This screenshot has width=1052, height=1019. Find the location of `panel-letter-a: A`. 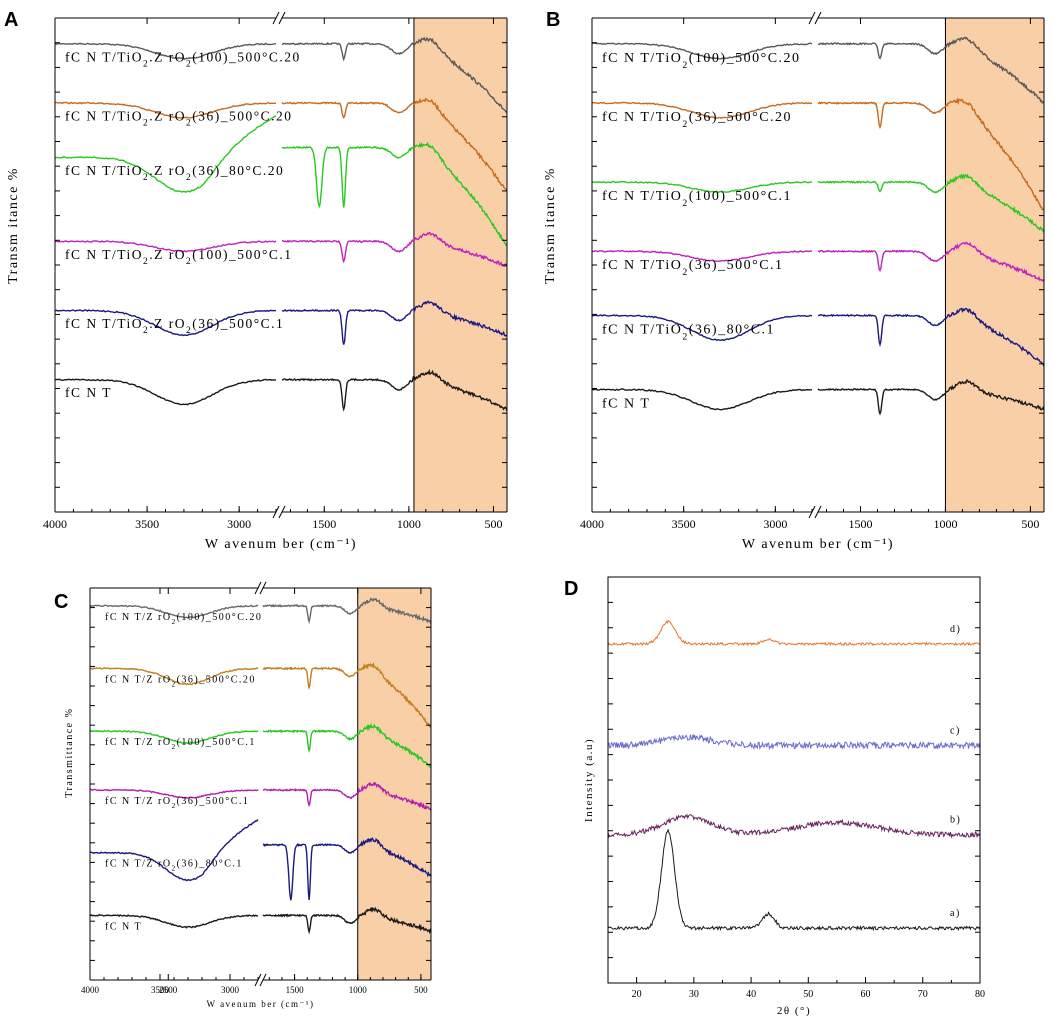

panel-letter-a: A is located at coordinates (11, 20).